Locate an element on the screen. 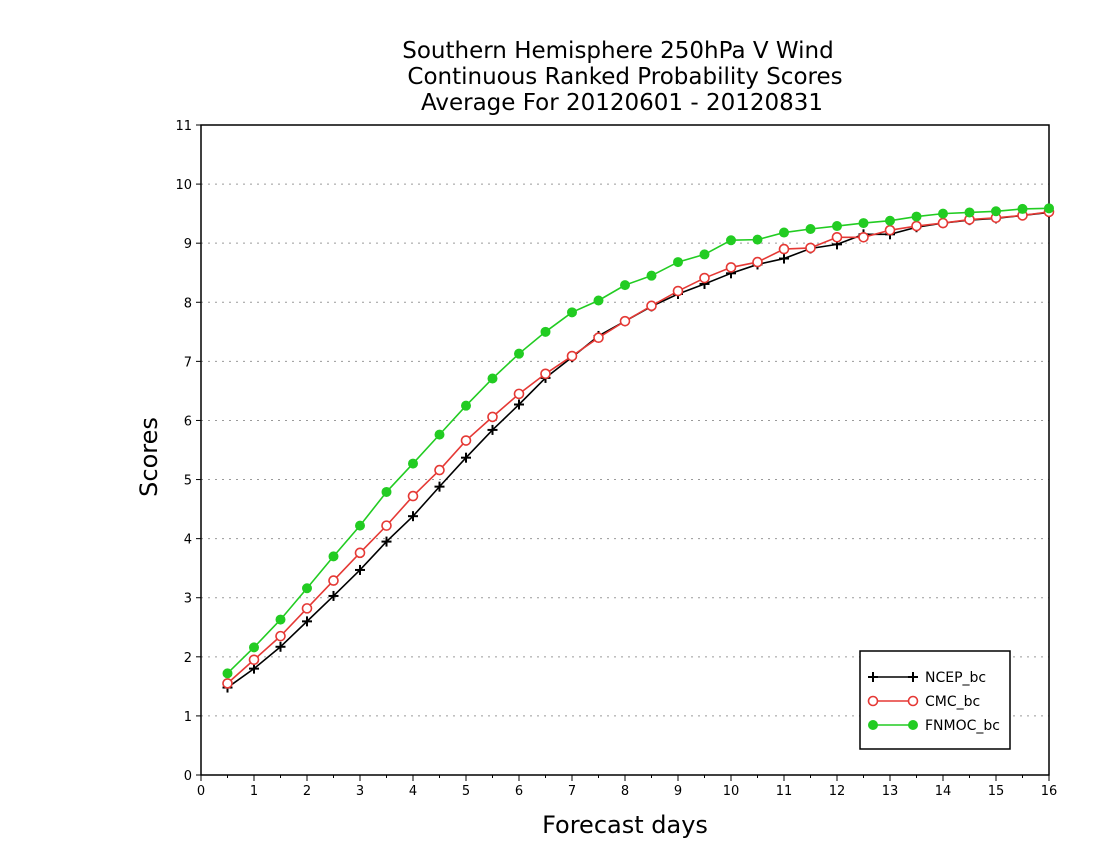  y-tick-label: 2 is located at coordinates (188, 658).